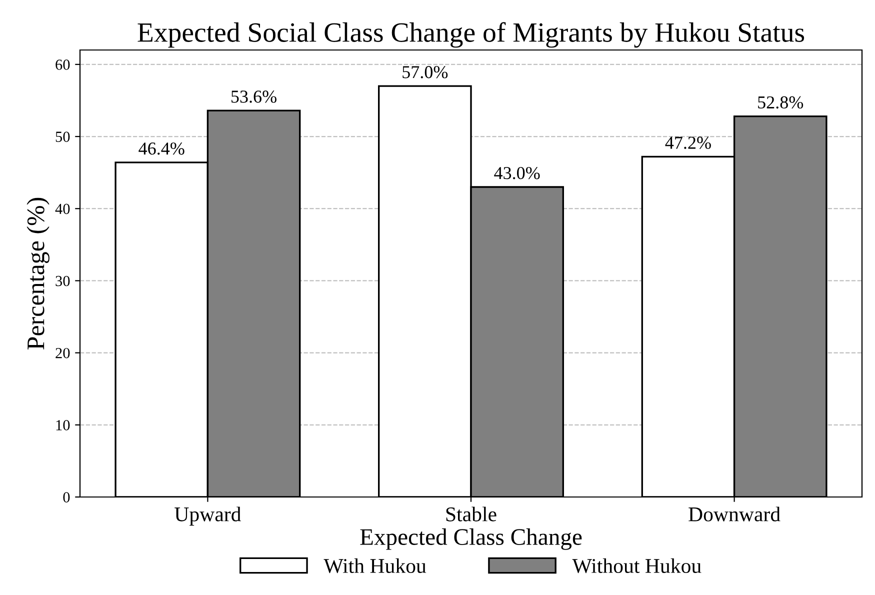 The width and height of the screenshot is (875, 595). Describe the element at coordinates (471, 514) in the screenshot. I see `x-tick-label: Stable` at that location.